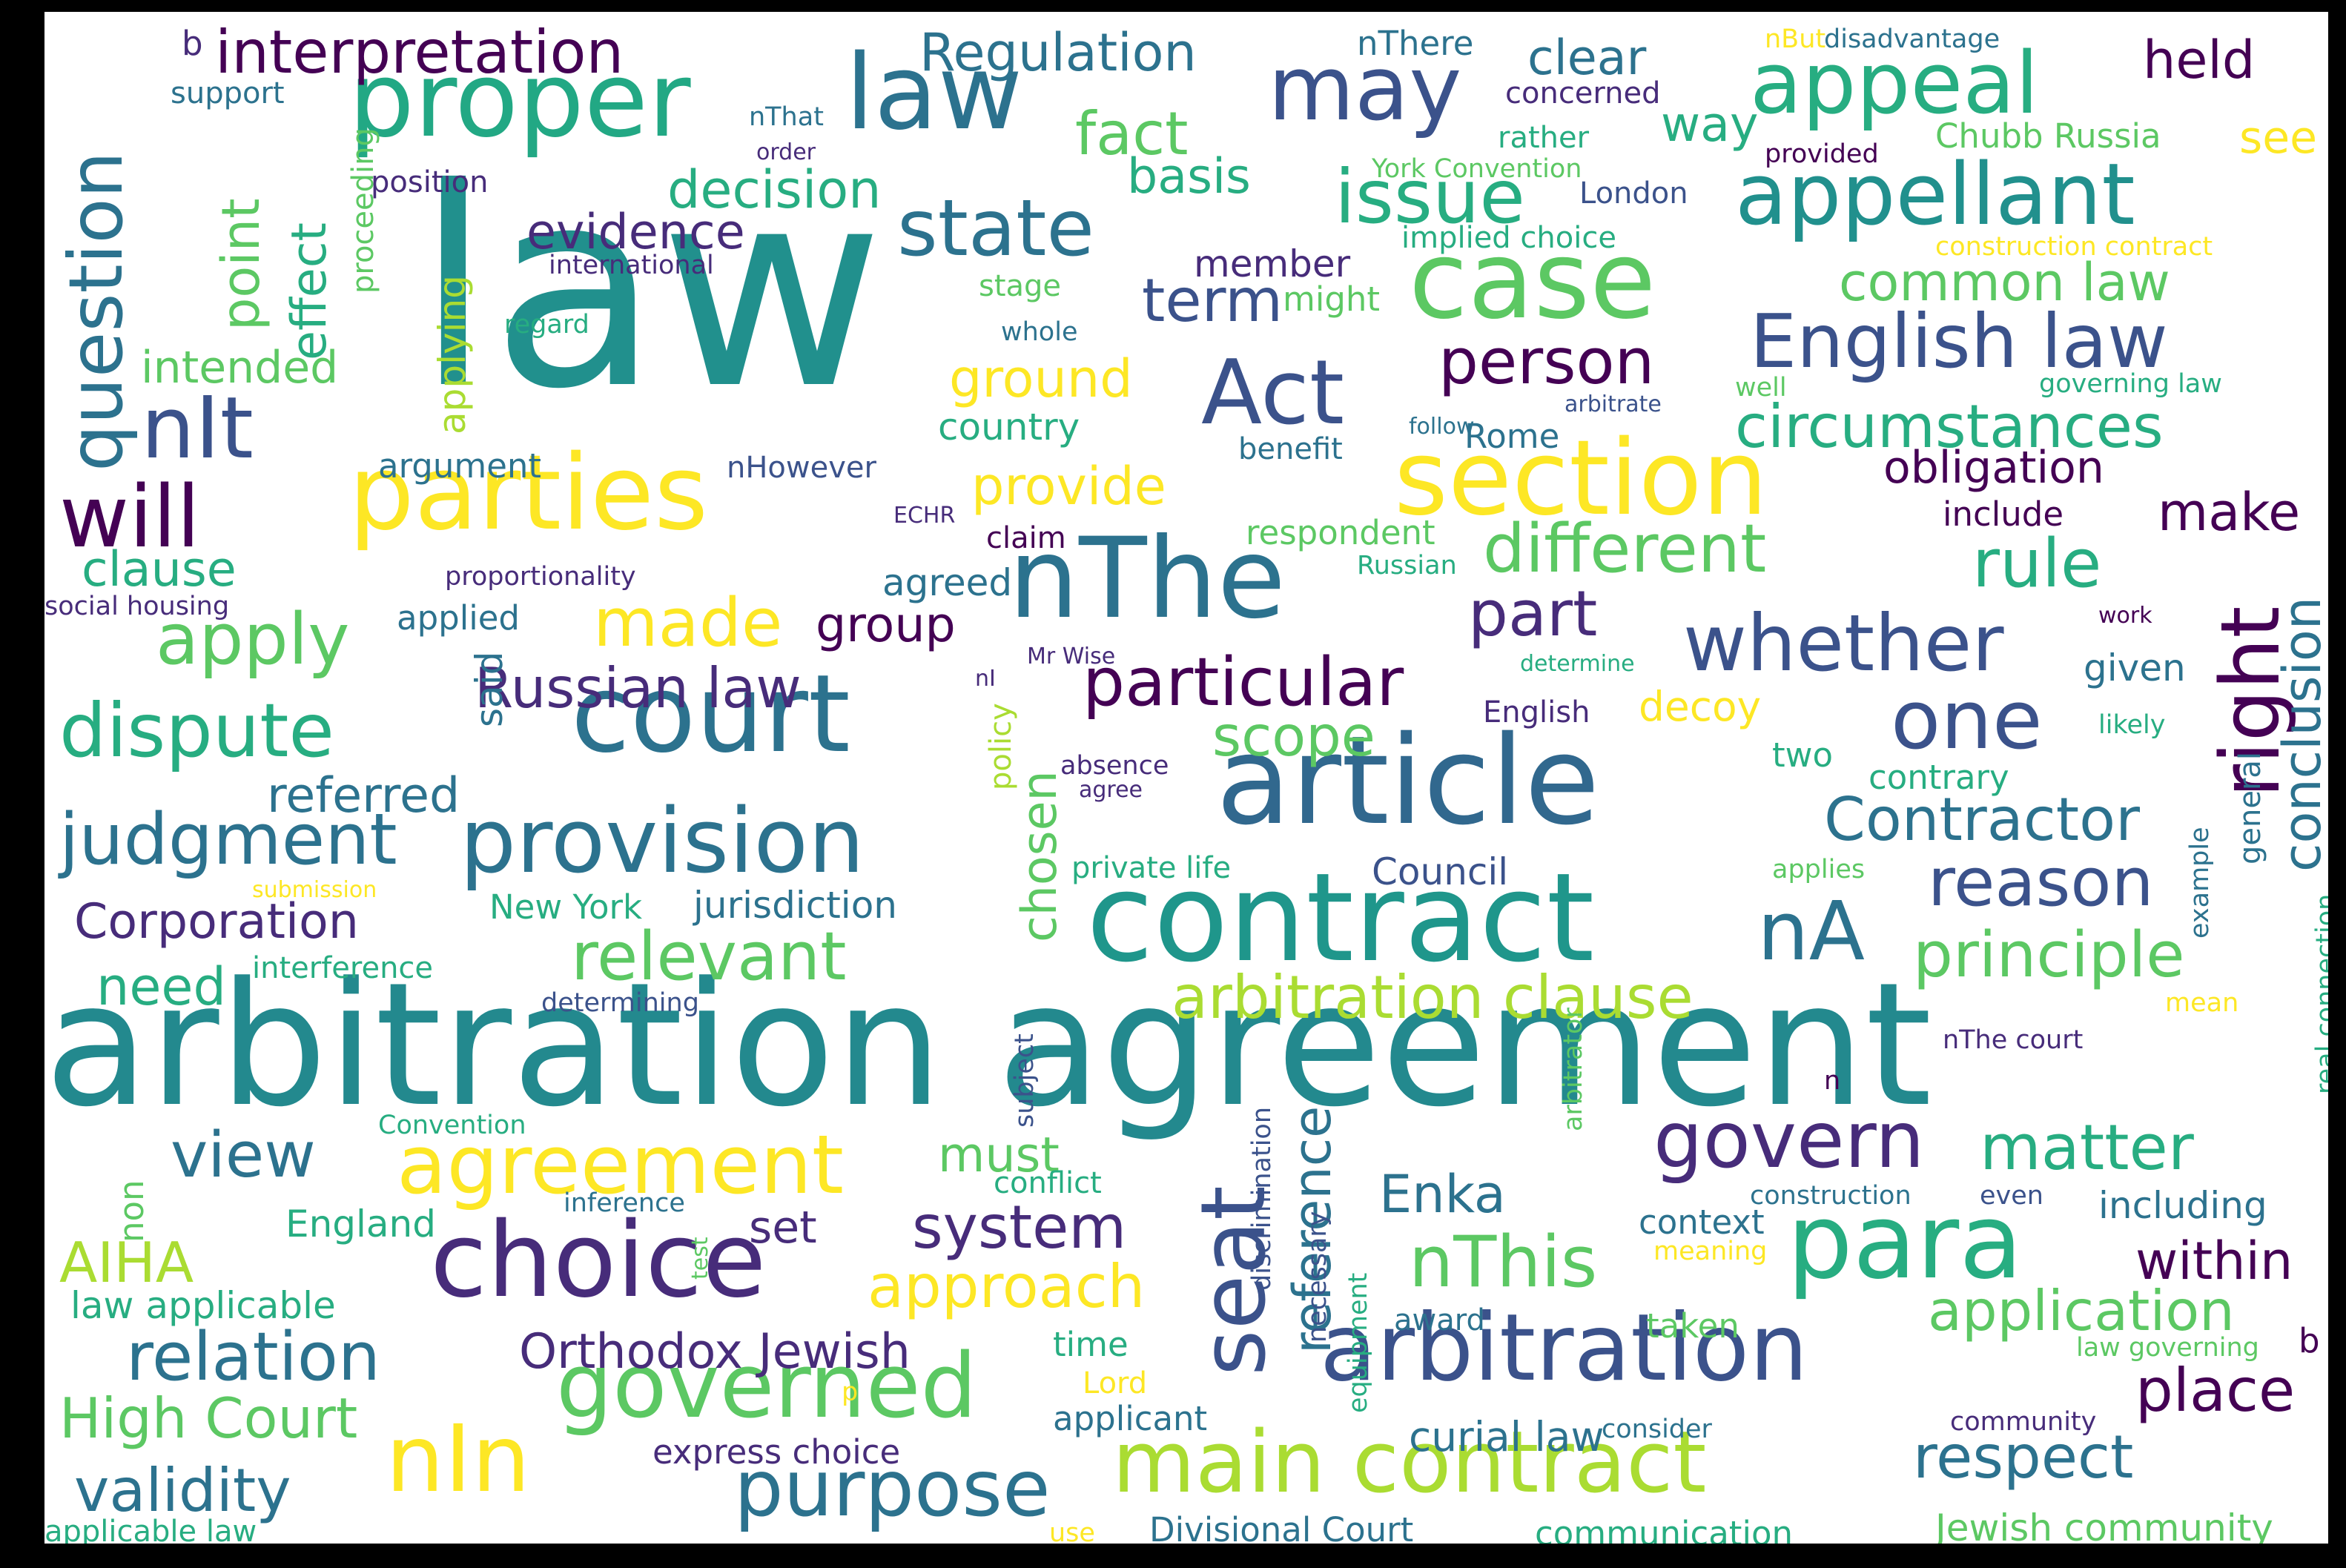 The image size is (2346, 1568). I want to click on word: two, so click(1802, 755).